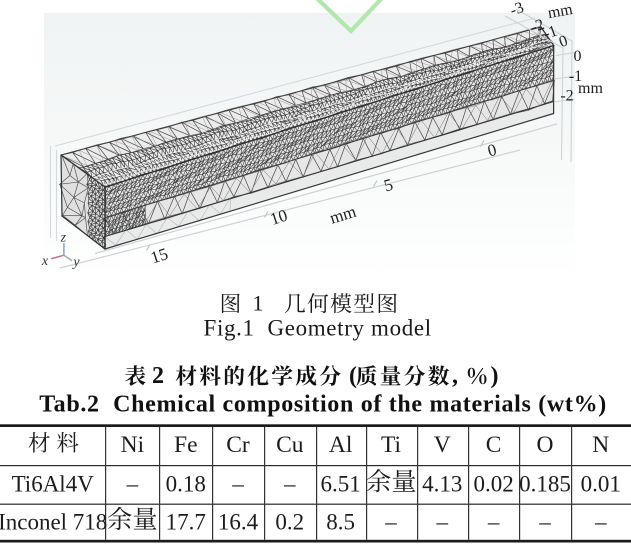 This screenshot has width=631, height=548. What do you see at coordinates (186, 521) in the screenshot?
I see `svg-text: 17.7` at bounding box center [186, 521].